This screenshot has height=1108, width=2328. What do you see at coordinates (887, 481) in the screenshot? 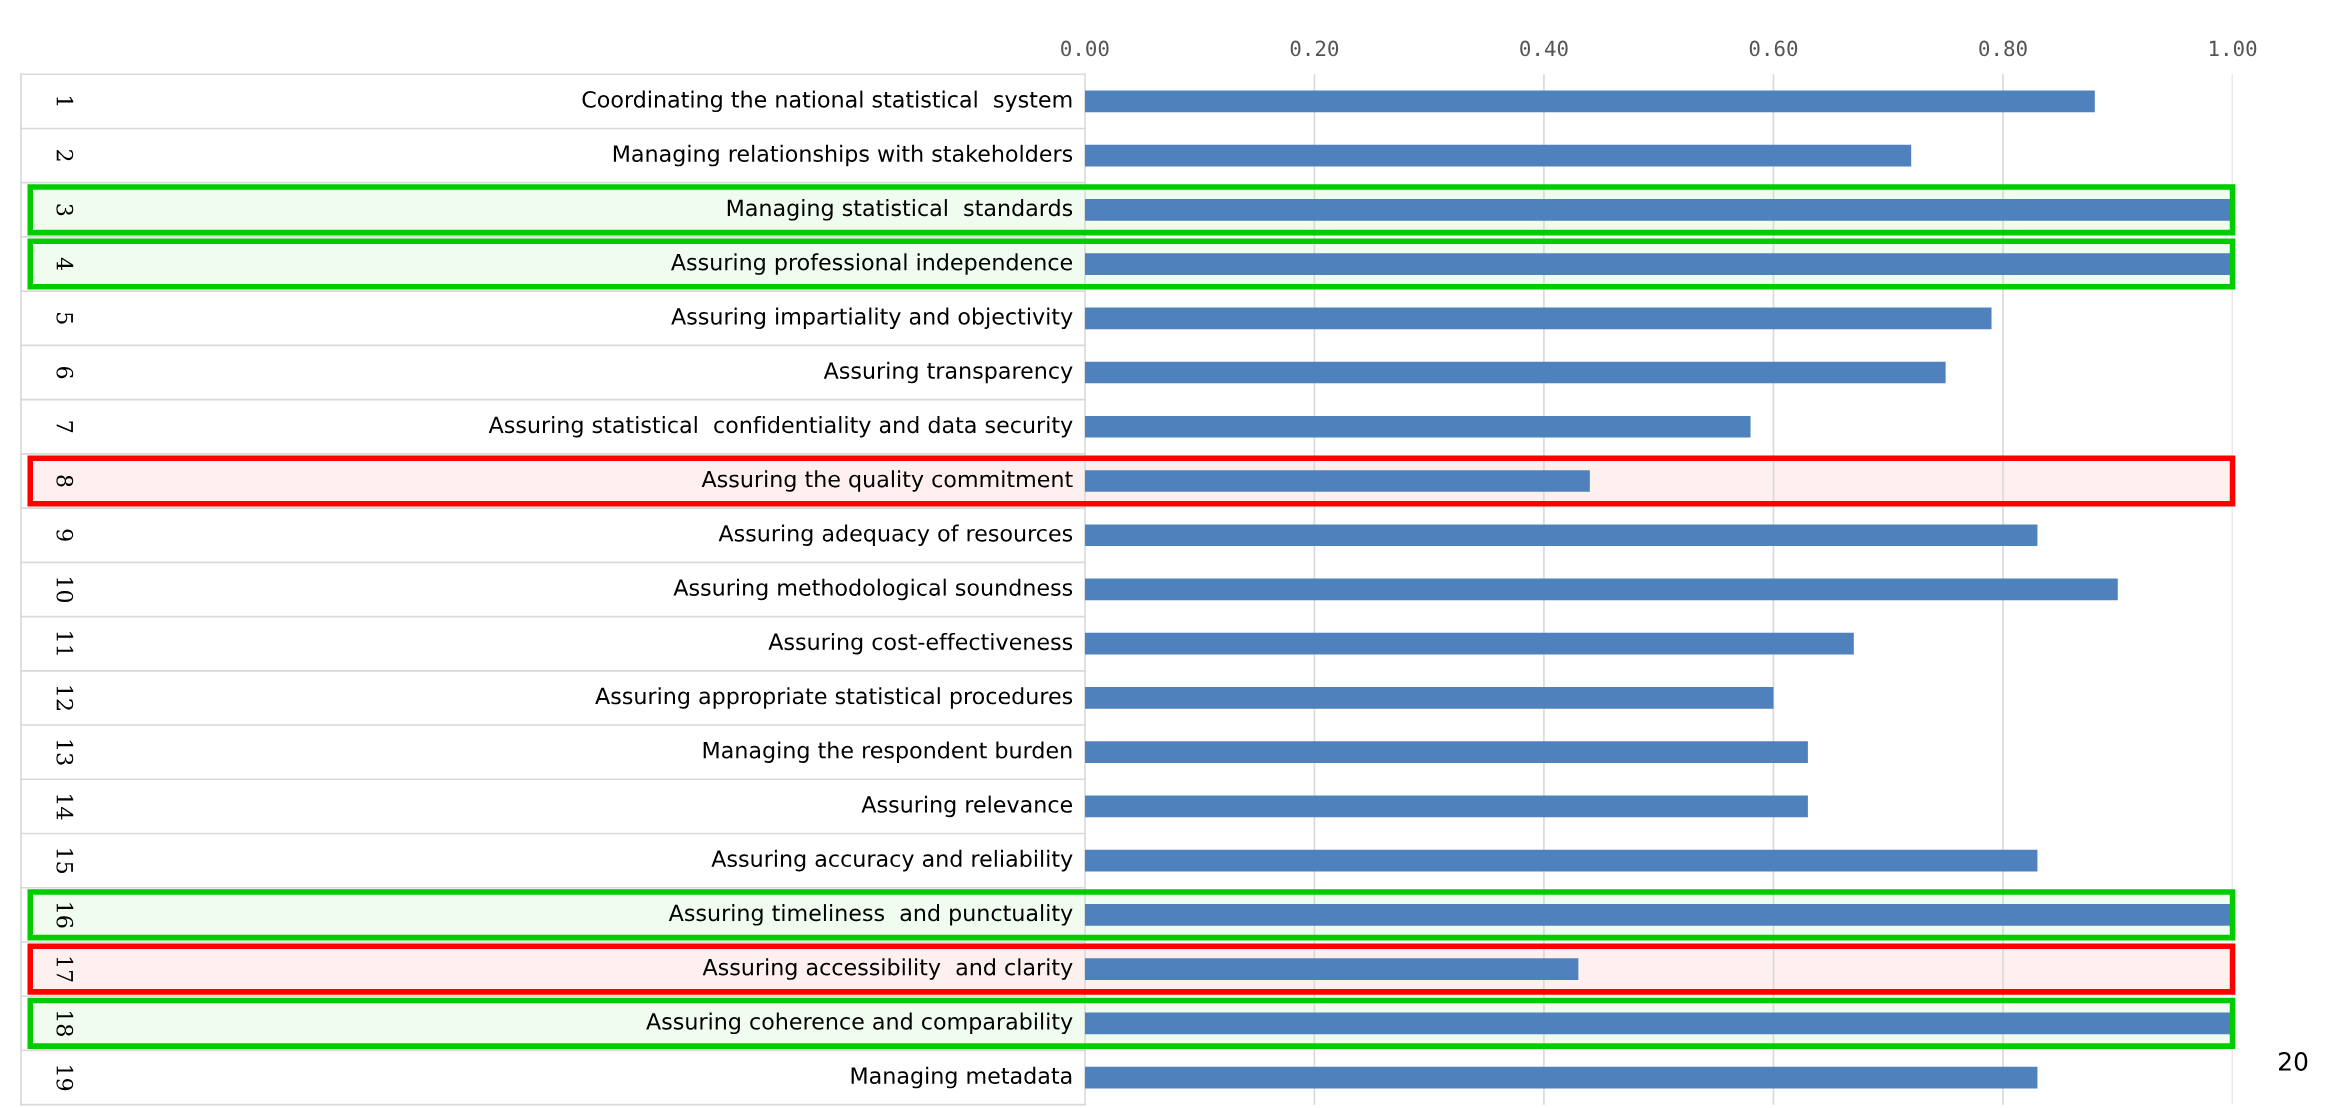
I see `y-tick-label: Assuring the quality commitment` at bounding box center [887, 481].